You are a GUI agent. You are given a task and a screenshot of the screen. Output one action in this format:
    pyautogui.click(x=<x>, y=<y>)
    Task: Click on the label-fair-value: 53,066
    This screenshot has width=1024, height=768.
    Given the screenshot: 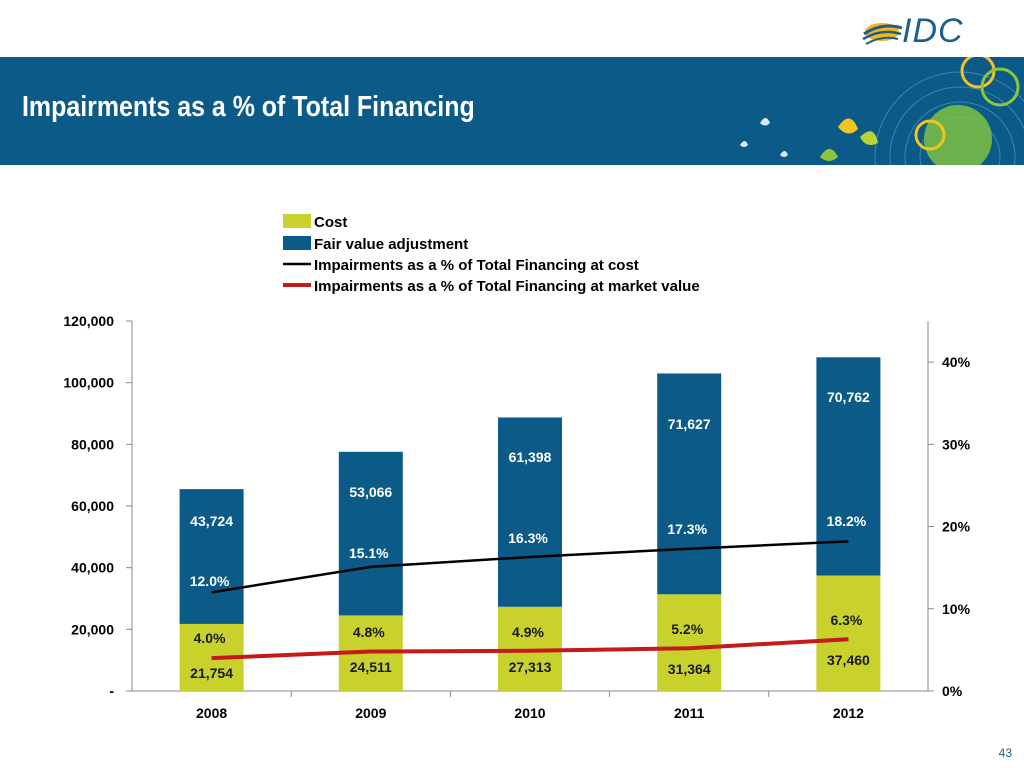 What is the action you would take?
    pyautogui.click(x=370, y=492)
    